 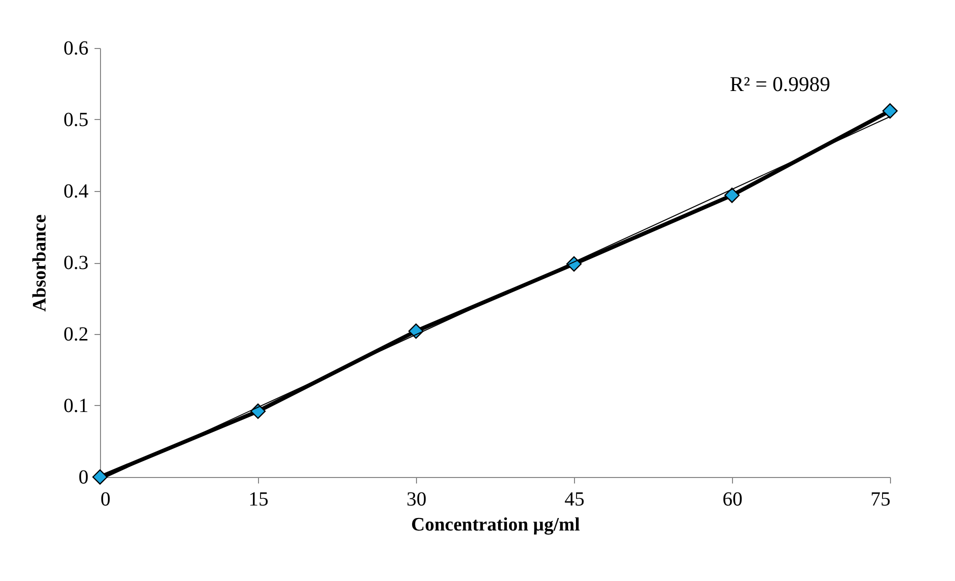 What do you see at coordinates (780, 84) in the screenshot?
I see `annotation: R² = 0.9989` at bounding box center [780, 84].